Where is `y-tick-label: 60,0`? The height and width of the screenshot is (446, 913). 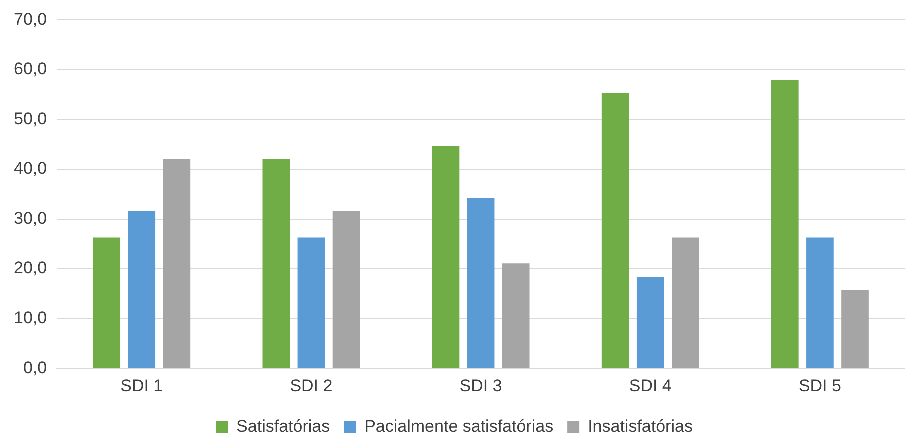
y-tick-label: 60,0 is located at coordinates (31, 69).